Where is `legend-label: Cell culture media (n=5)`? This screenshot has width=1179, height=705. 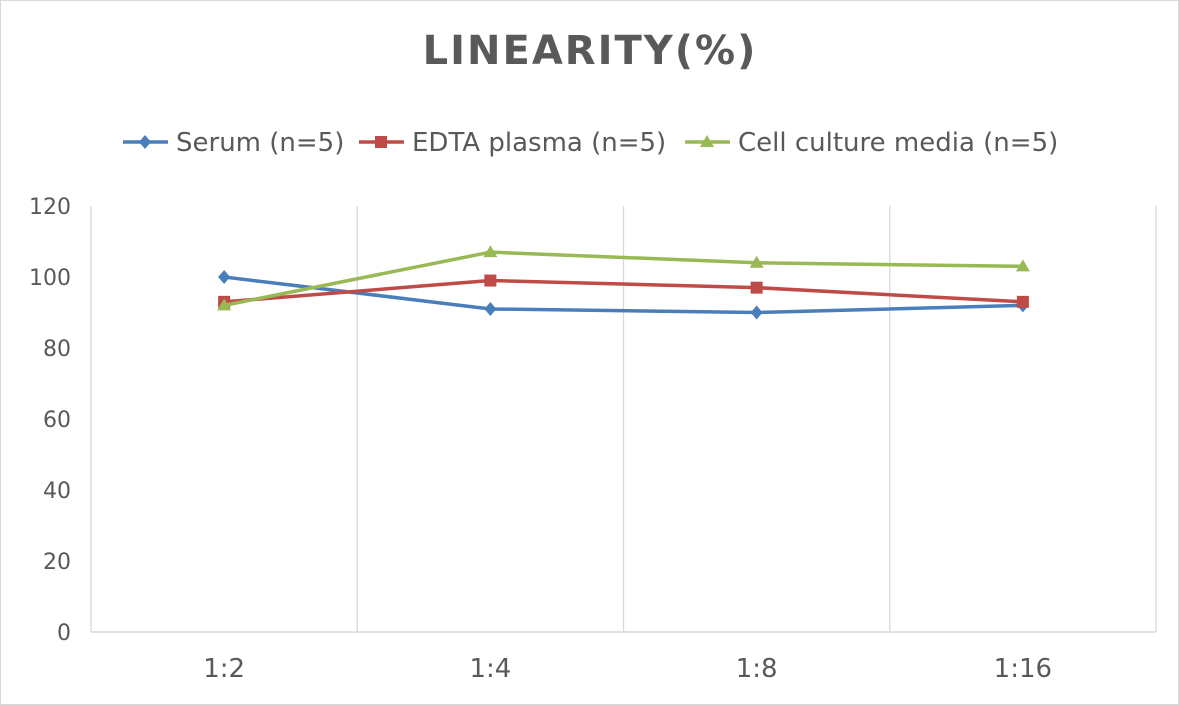
legend-label: Cell culture media (n=5) is located at coordinates (898, 143).